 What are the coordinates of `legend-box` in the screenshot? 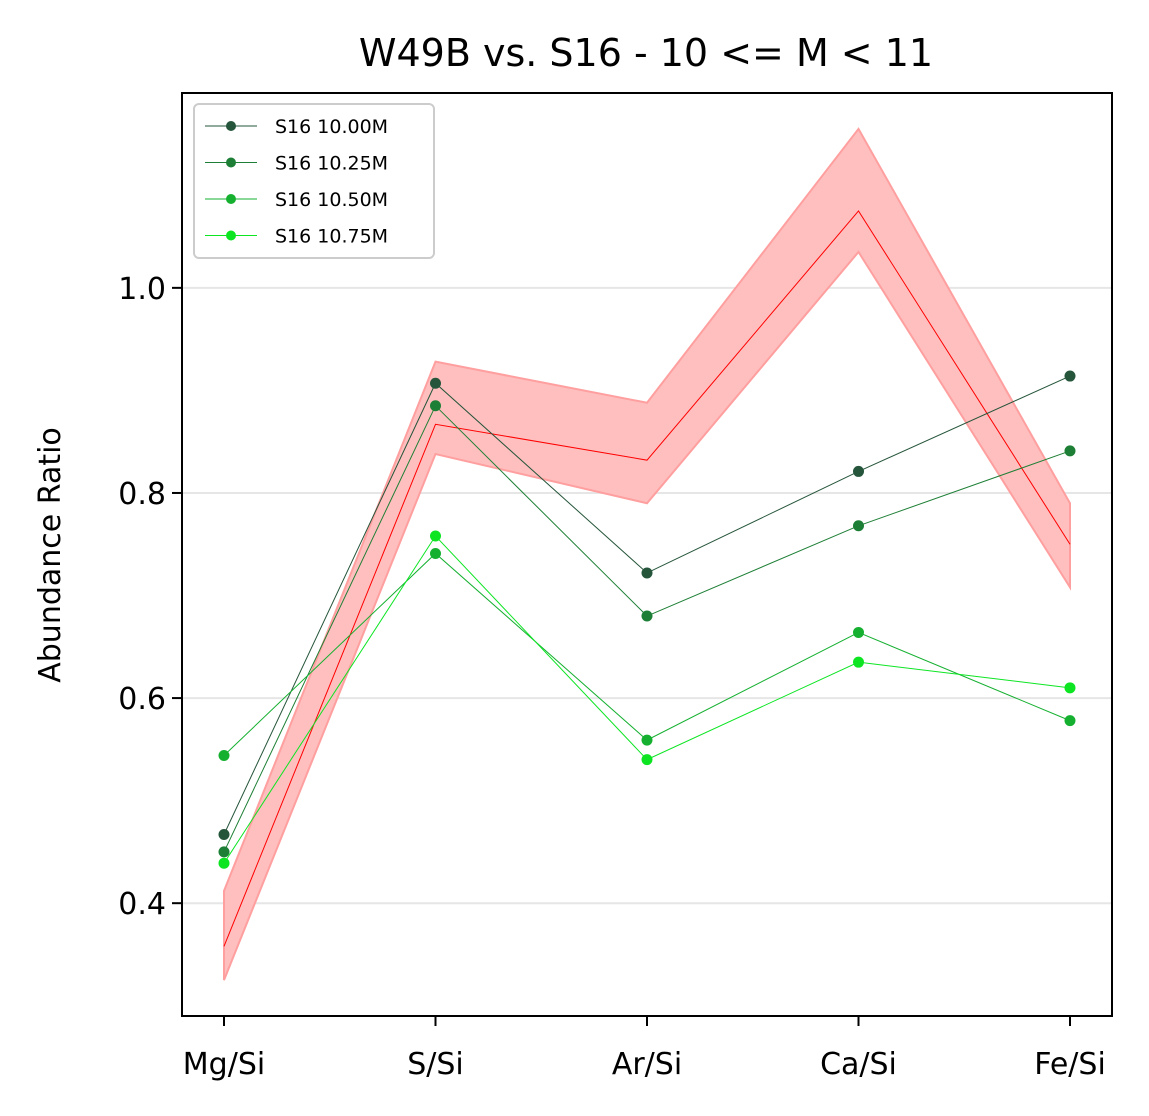 It's located at (314, 181).